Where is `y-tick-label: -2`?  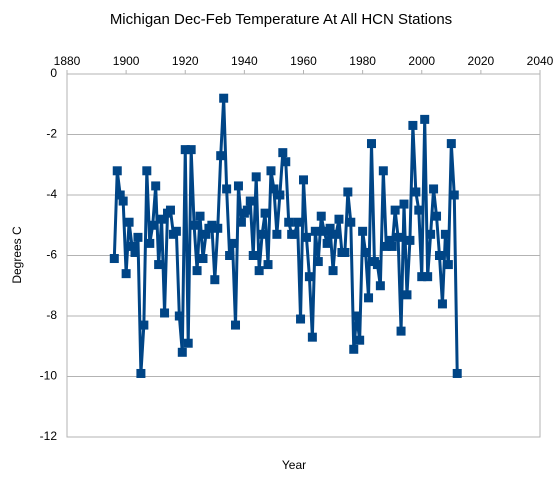
y-tick-label: -2 is located at coordinates (51, 134).